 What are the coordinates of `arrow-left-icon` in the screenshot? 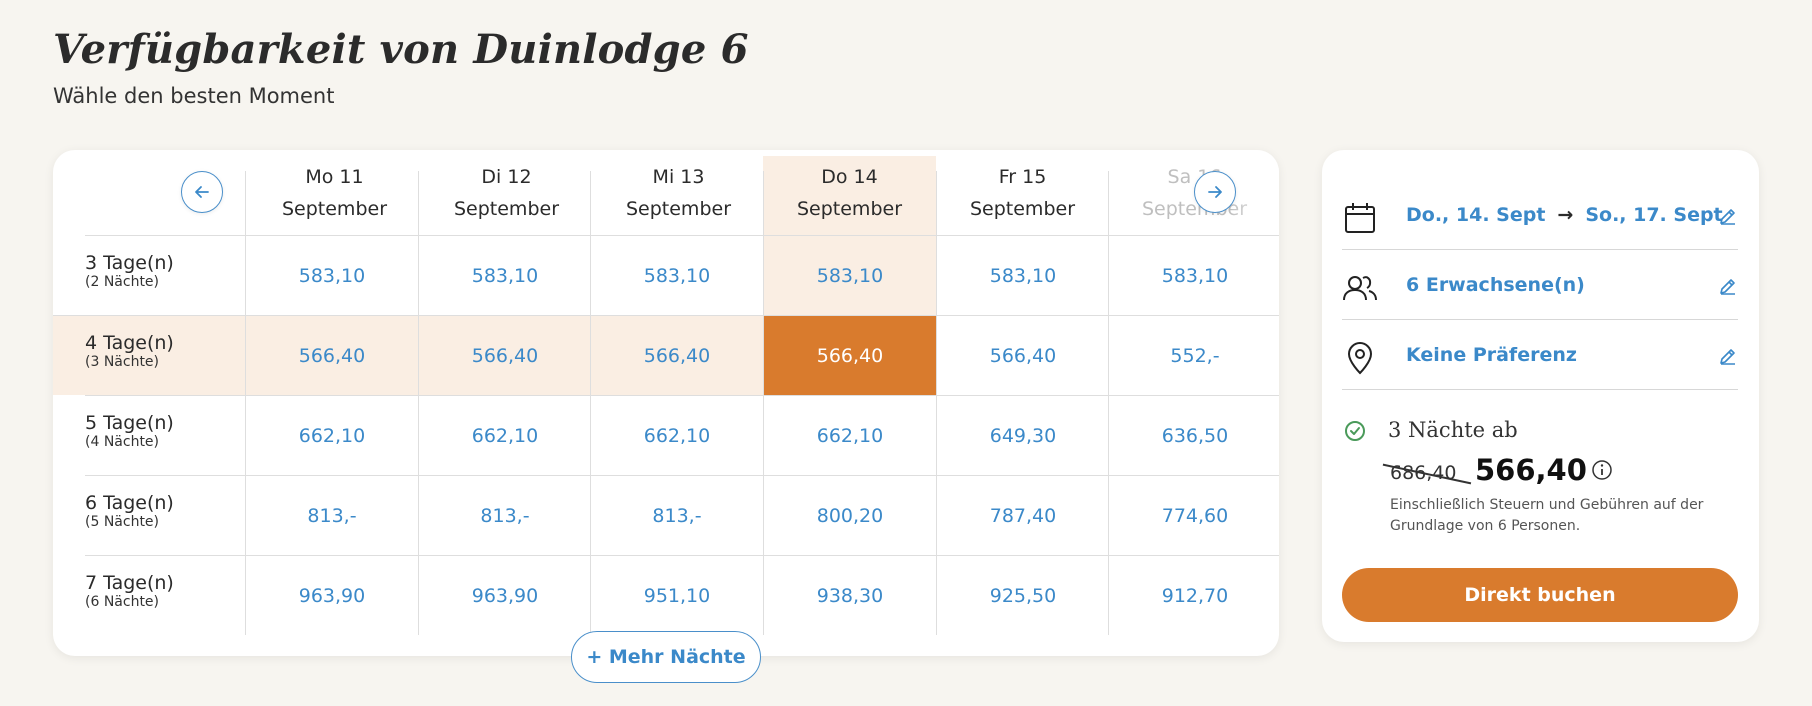 It's located at (202, 192).